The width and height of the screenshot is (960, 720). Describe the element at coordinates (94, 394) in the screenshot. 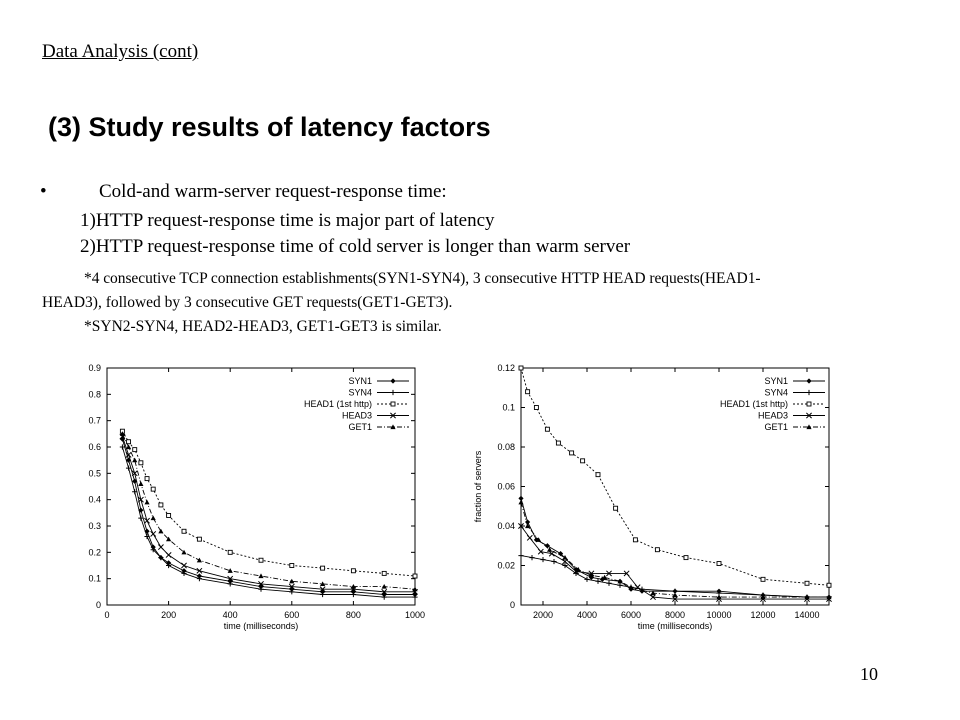

I see `y-tick-label: 0.8` at that location.